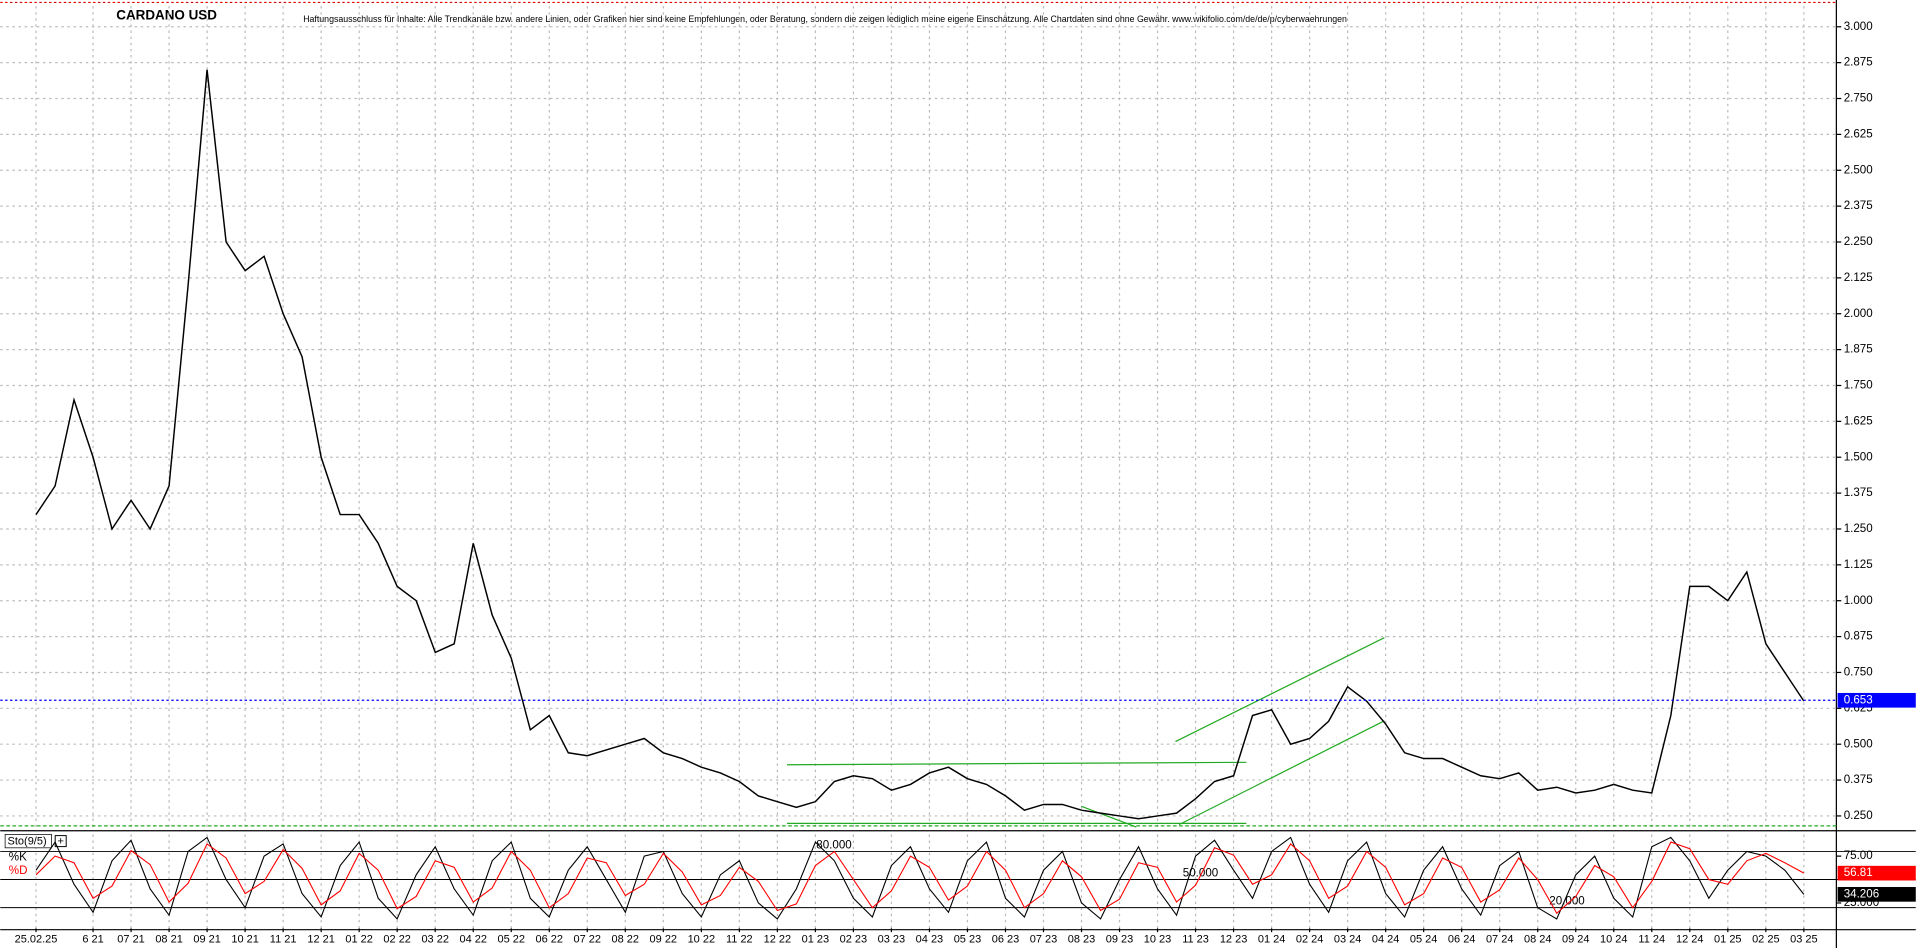 The height and width of the screenshot is (948, 1916). I want to click on x-tick-label: 01 22, so click(359, 939).